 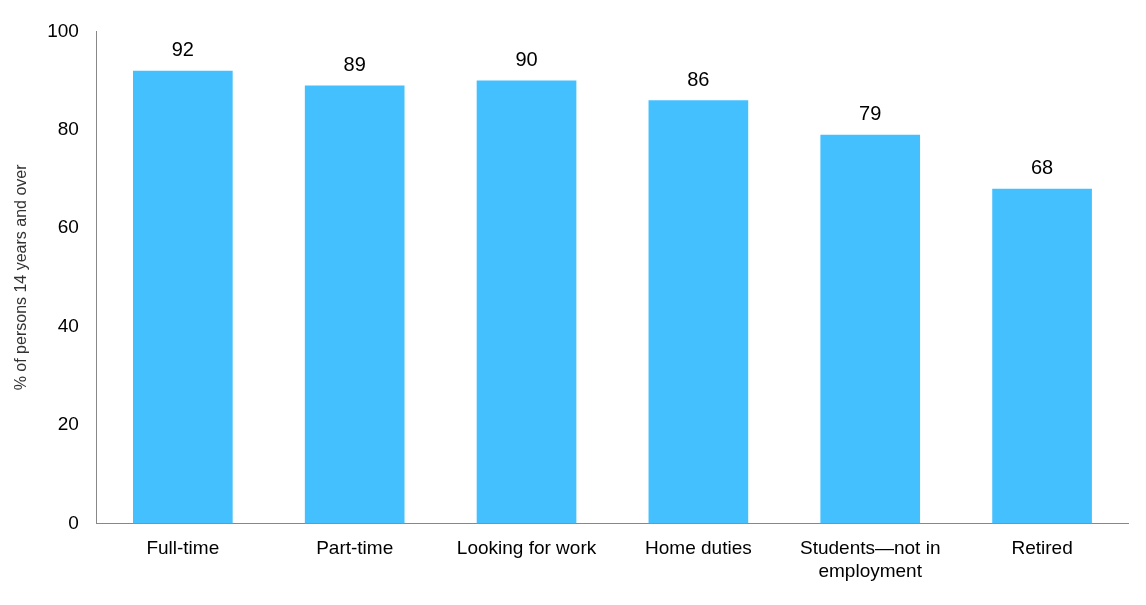 I want to click on data-label: 90, so click(x=526, y=59).